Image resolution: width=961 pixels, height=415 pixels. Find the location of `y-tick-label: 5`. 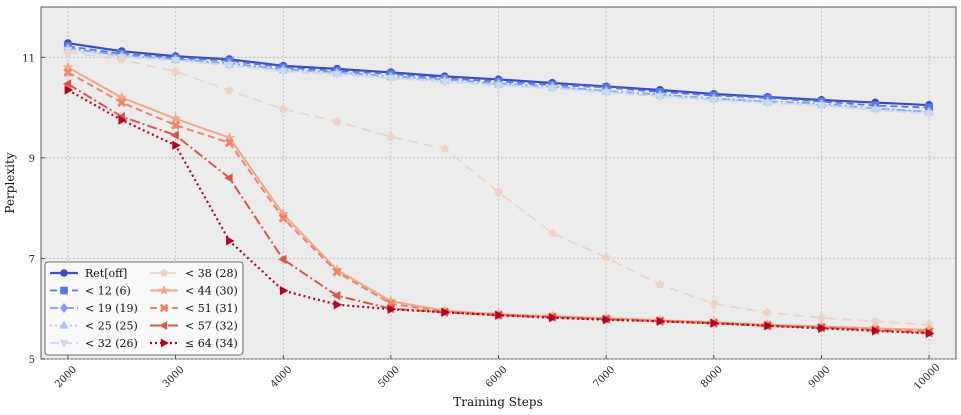

y-tick-label: 5 is located at coordinates (32, 360).